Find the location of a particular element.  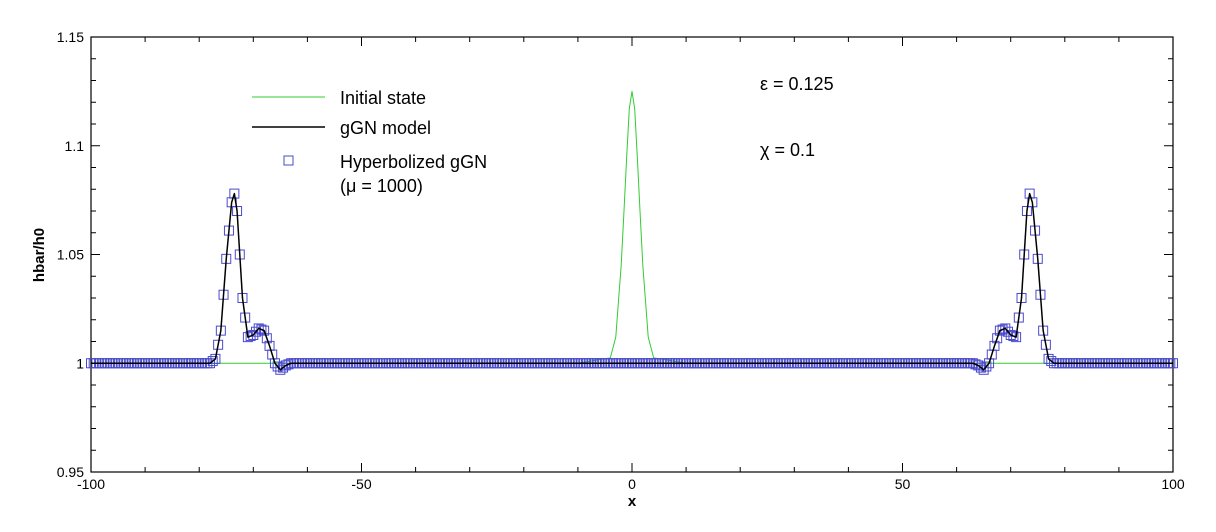

legend-label-hyperbolized-ggn-mu: (μ = 1000) is located at coordinates (381, 186).